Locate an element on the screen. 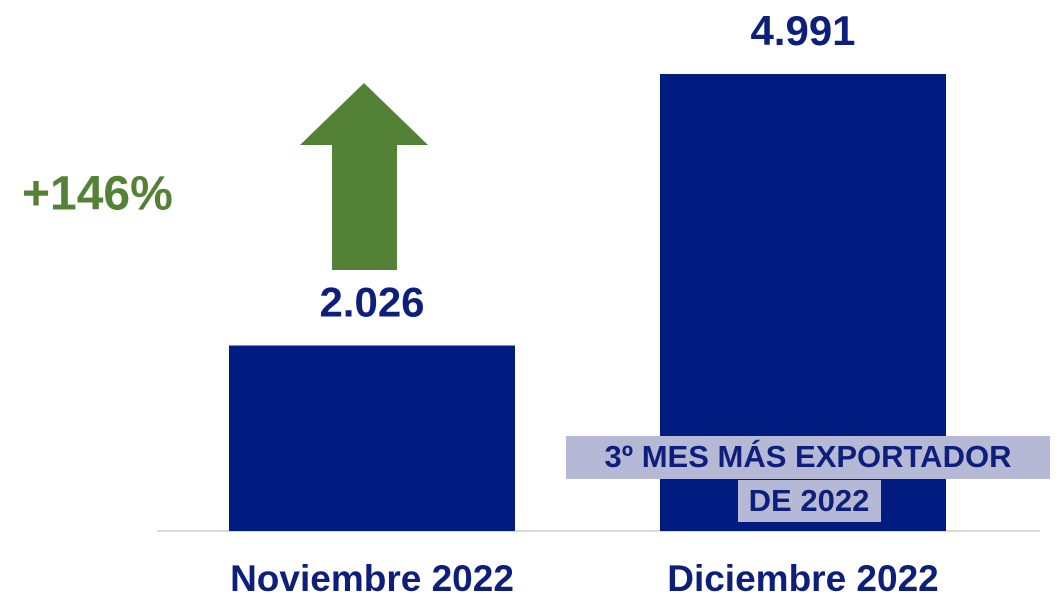  annotation: DE 2022 is located at coordinates (809, 500).